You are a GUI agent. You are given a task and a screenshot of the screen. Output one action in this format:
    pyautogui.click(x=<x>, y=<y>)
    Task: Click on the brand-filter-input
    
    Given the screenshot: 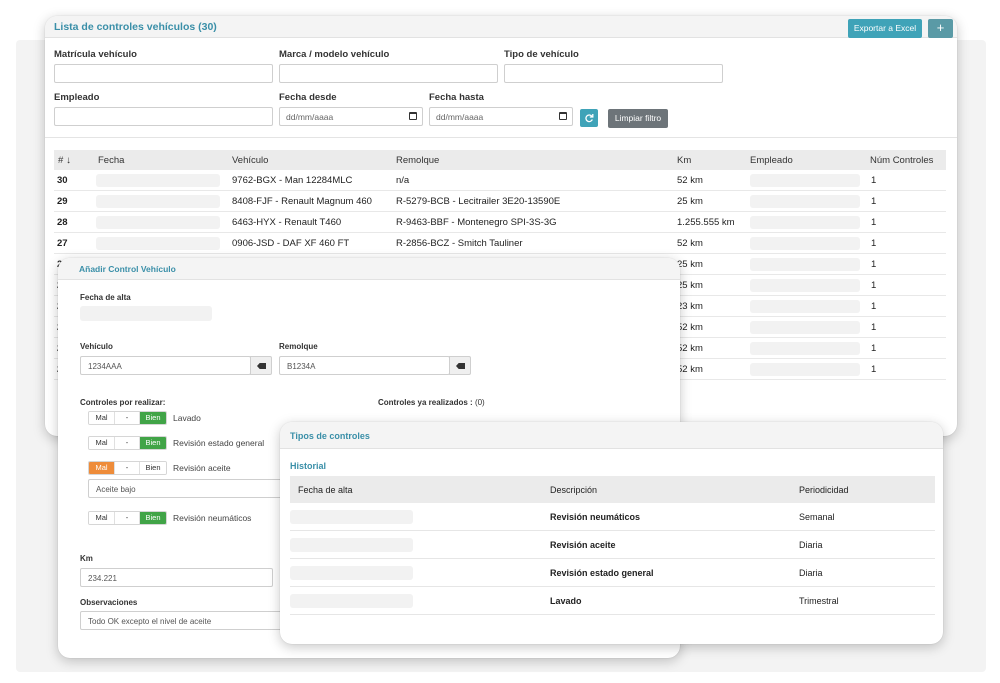 What is the action you would take?
    pyautogui.click(x=388, y=73)
    